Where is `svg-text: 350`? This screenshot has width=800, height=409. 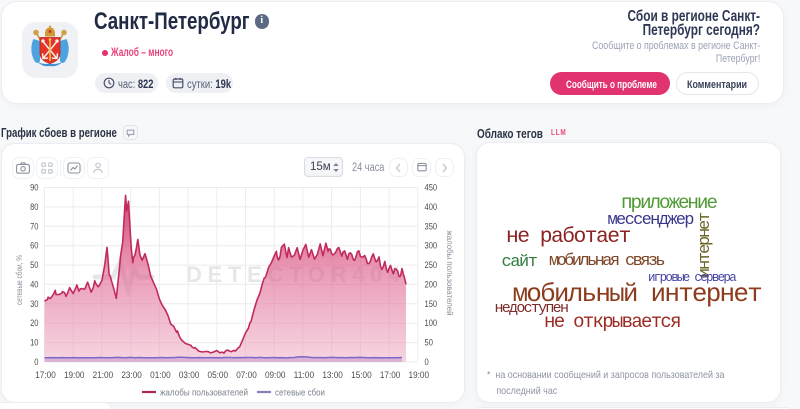
svg-text: 350 is located at coordinates (431, 226).